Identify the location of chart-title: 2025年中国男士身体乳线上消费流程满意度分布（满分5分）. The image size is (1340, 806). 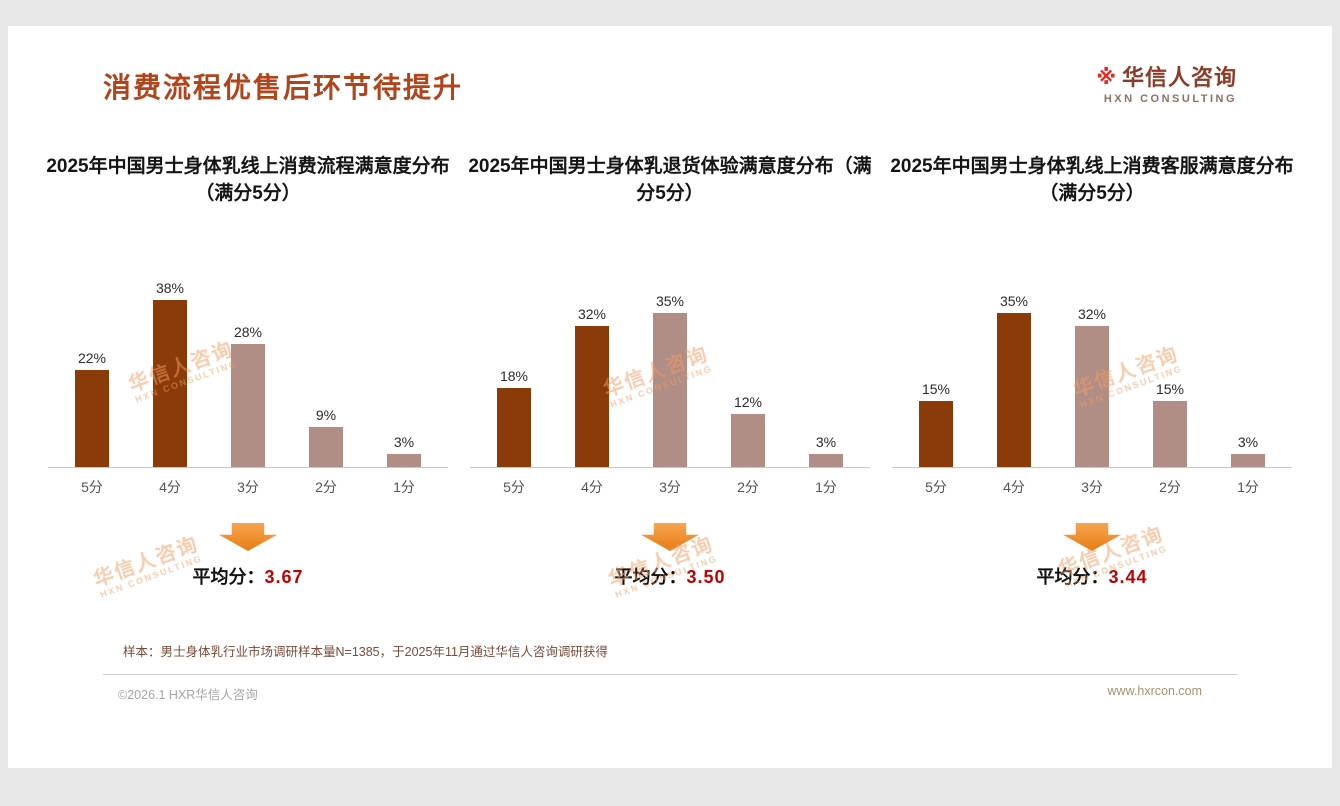
(248, 180).